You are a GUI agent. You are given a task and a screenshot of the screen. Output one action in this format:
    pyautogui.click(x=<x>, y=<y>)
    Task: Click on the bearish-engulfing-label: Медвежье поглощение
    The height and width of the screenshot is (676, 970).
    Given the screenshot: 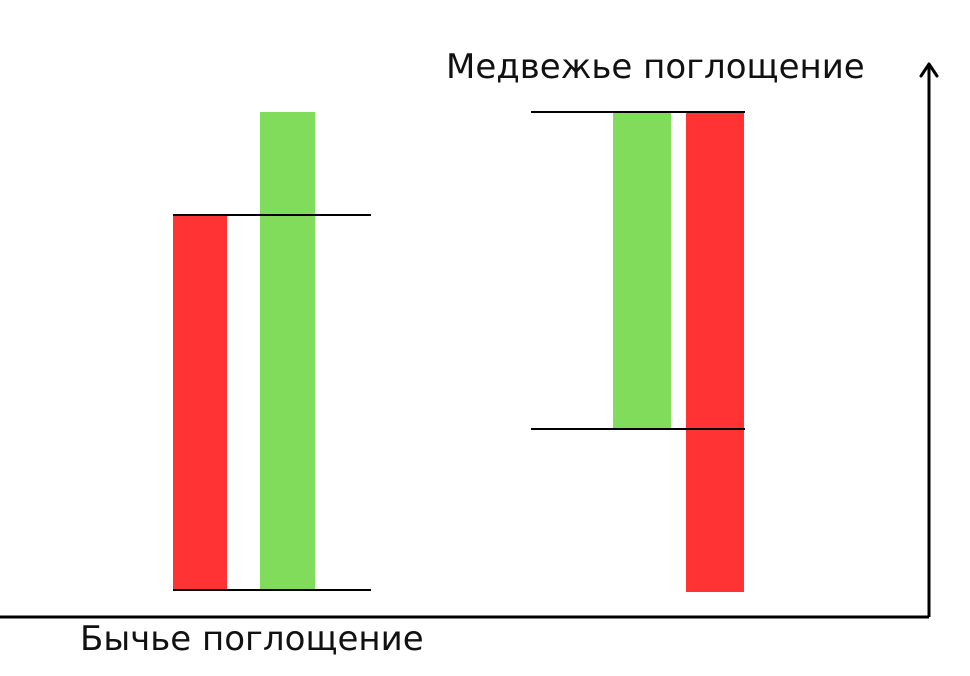 What is the action you would take?
    pyautogui.click(x=655, y=67)
    